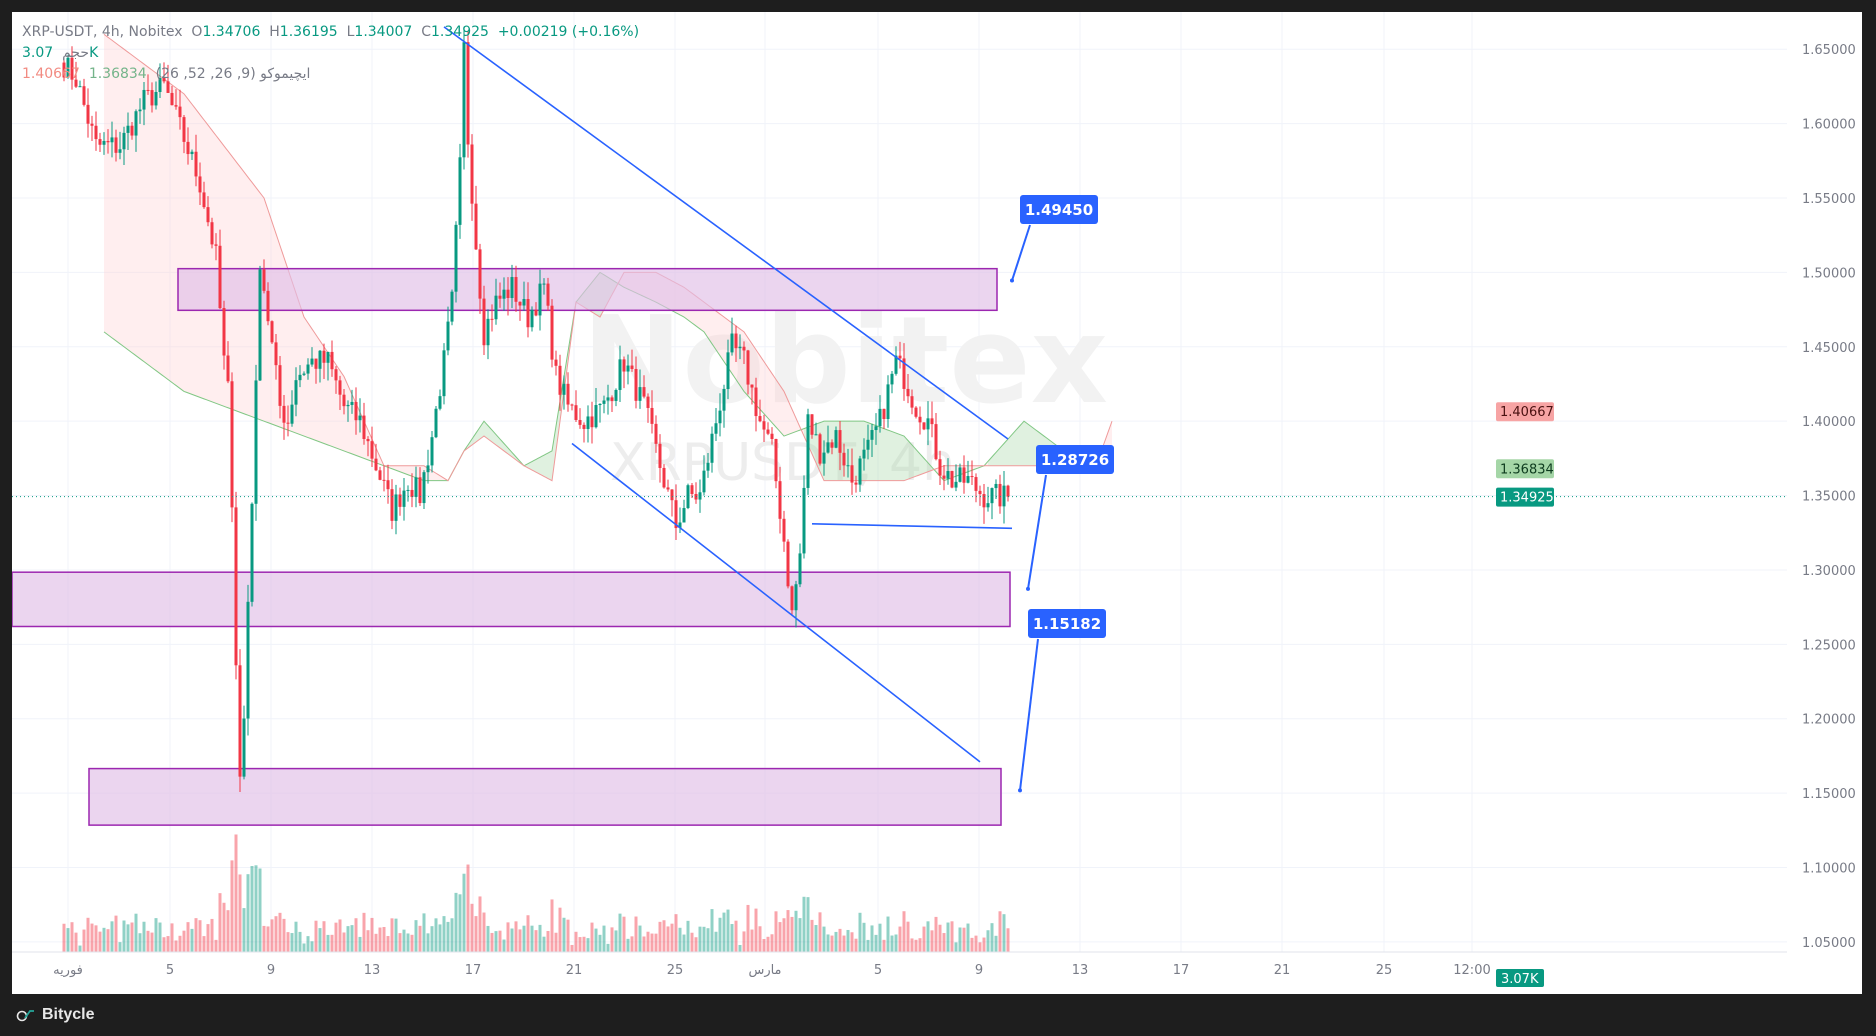  Describe the element at coordinates (1829, 943) in the screenshot. I see `y-tick-label: 1.05000` at that location.